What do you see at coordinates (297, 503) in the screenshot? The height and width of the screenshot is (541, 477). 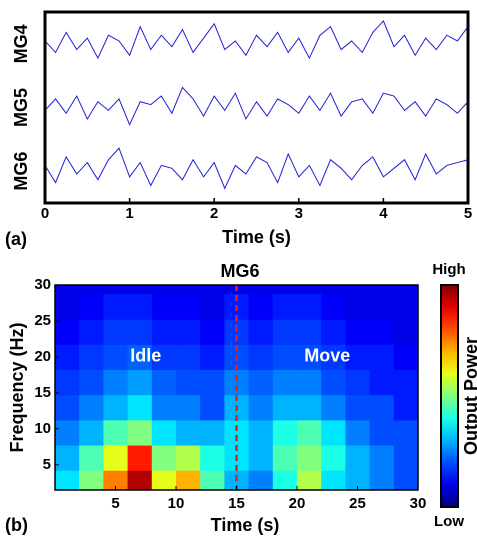 I see `x-tick-label: 20` at bounding box center [297, 503].